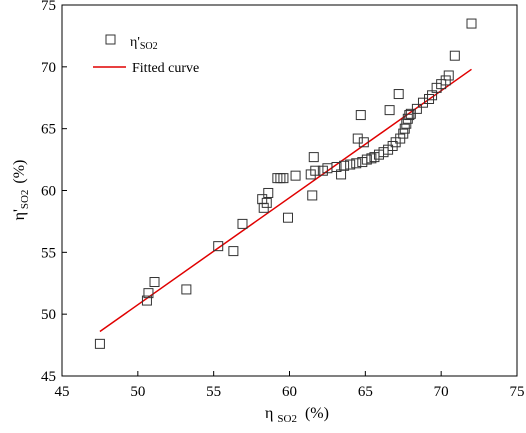  What do you see at coordinates (48, 7) in the screenshot?
I see `y-tick-label: 75` at bounding box center [48, 7].